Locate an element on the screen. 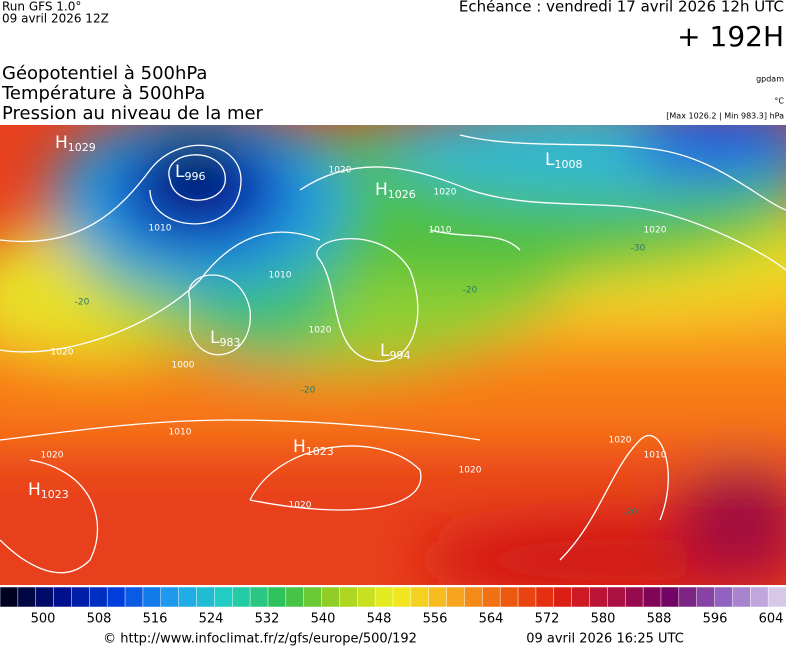 The height and width of the screenshot is (648, 786). colorbar-label: 540 is located at coordinates (323, 619).